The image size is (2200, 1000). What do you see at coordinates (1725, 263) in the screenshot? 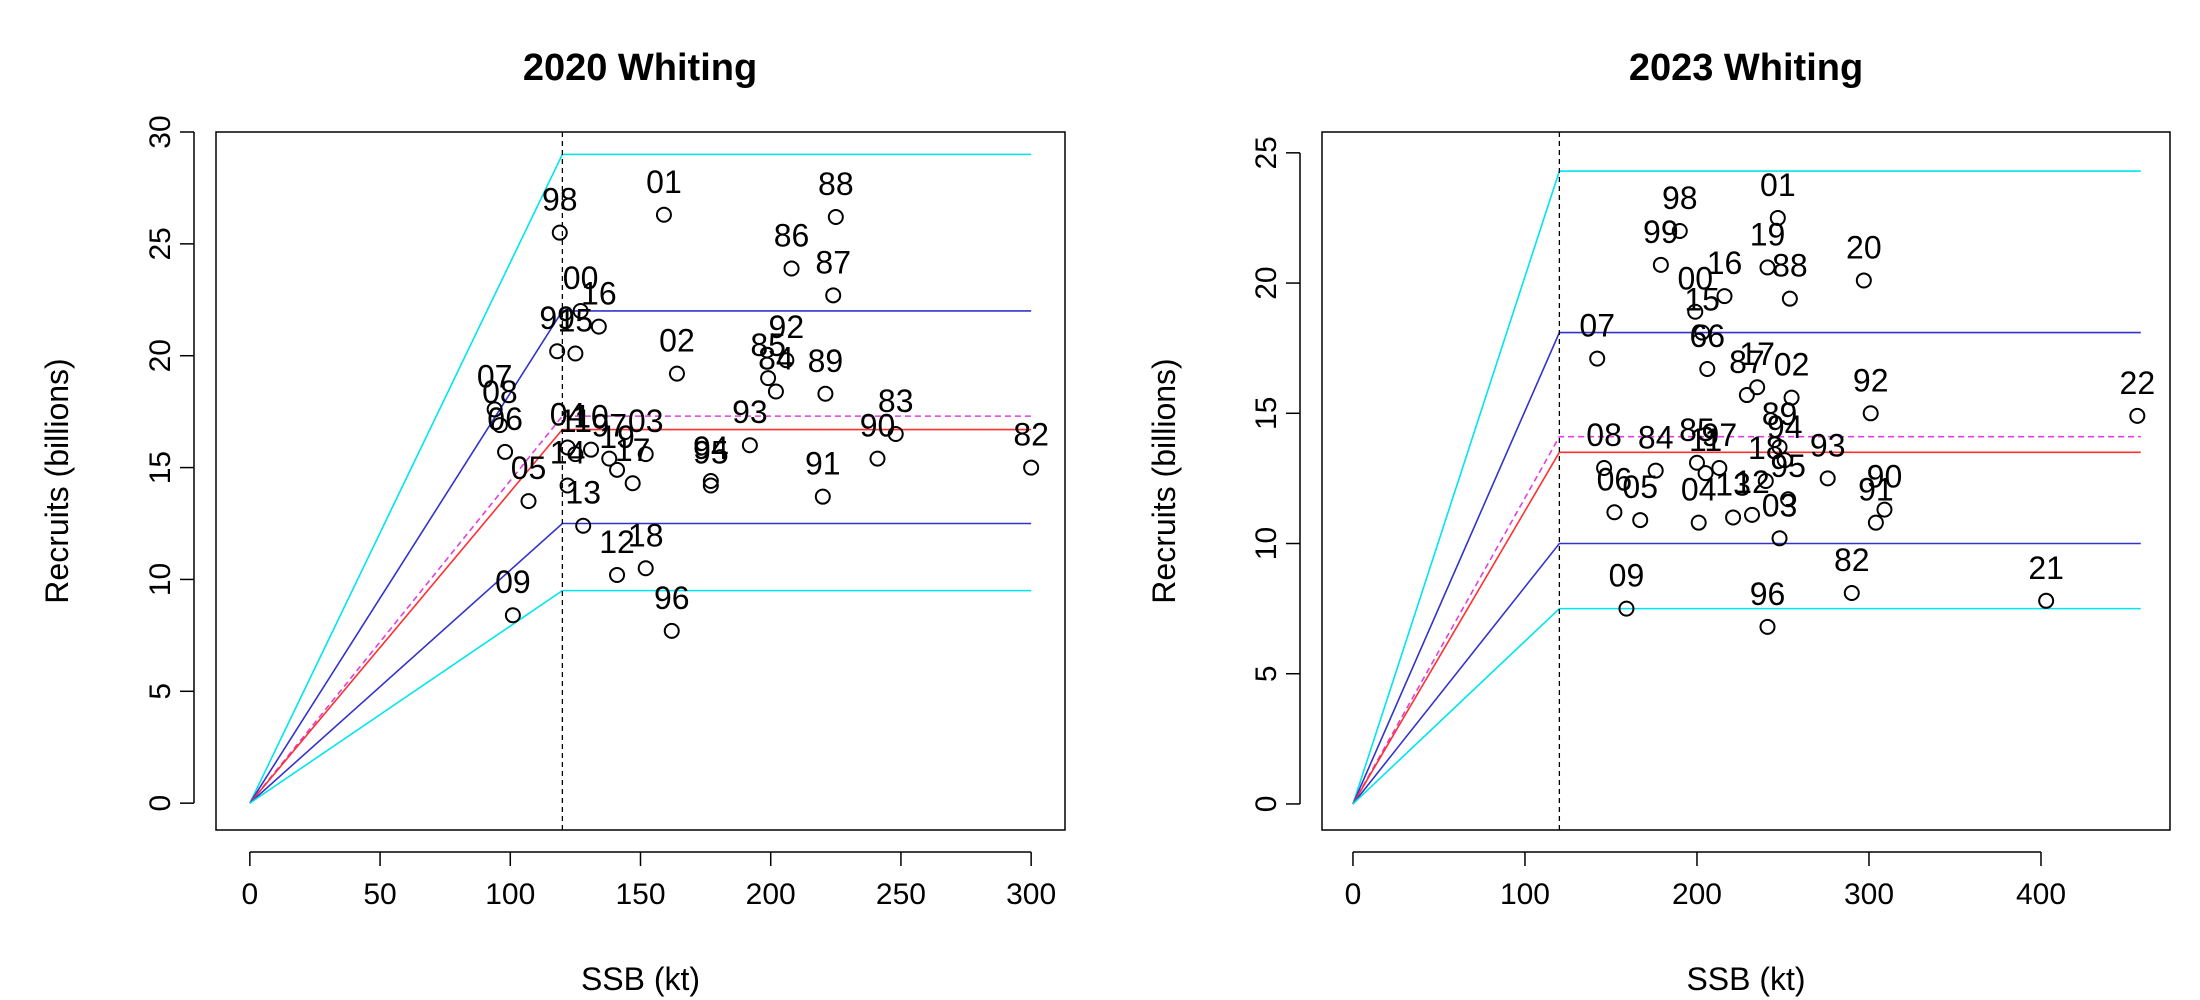
I see `point-label: 16` at bounding box center [1725, 263].